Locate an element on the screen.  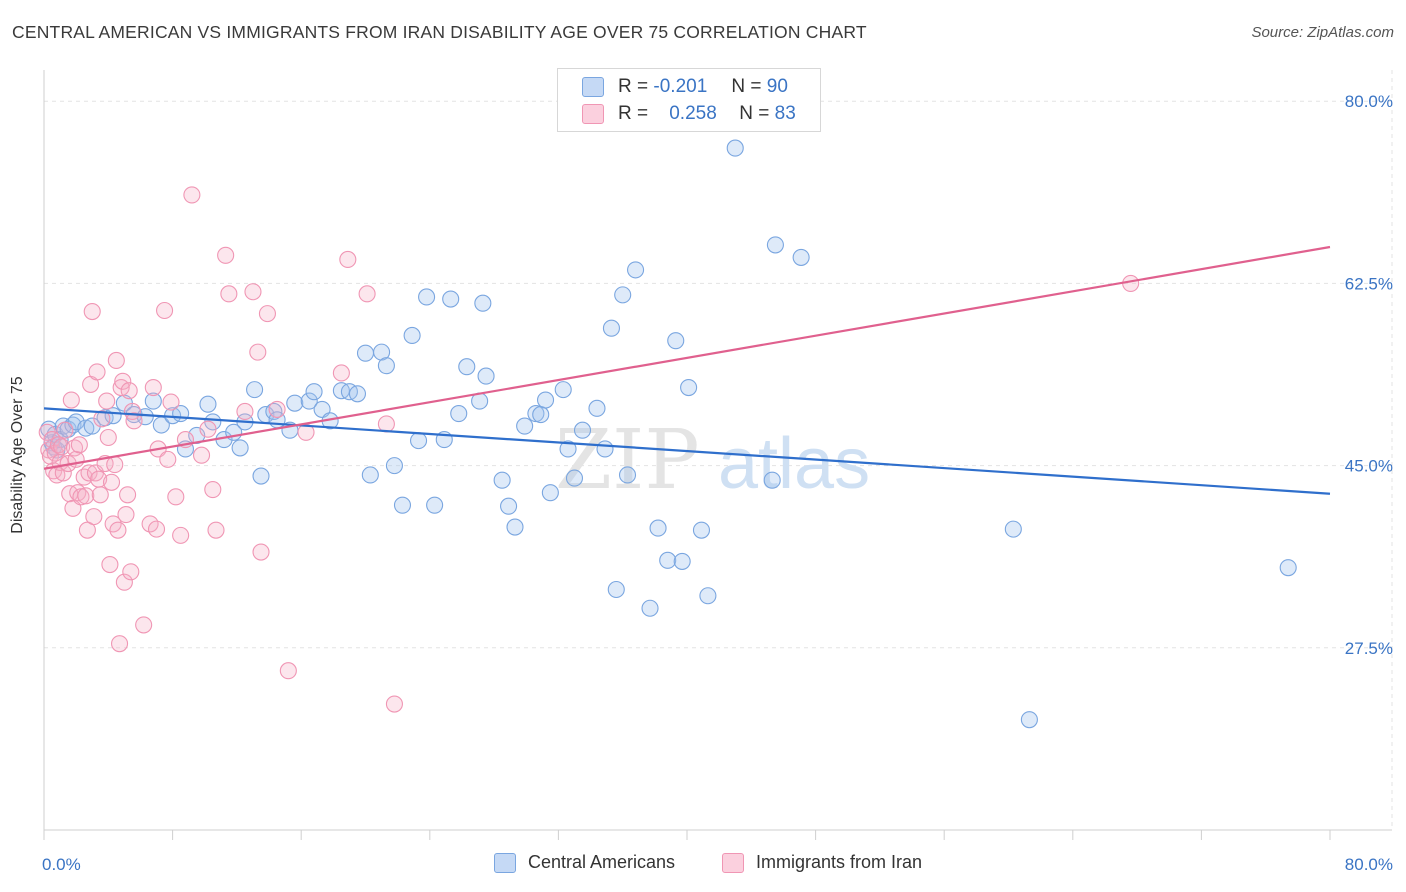
legend-label: Immigrants from Iran is located at coordinates (839, 862).